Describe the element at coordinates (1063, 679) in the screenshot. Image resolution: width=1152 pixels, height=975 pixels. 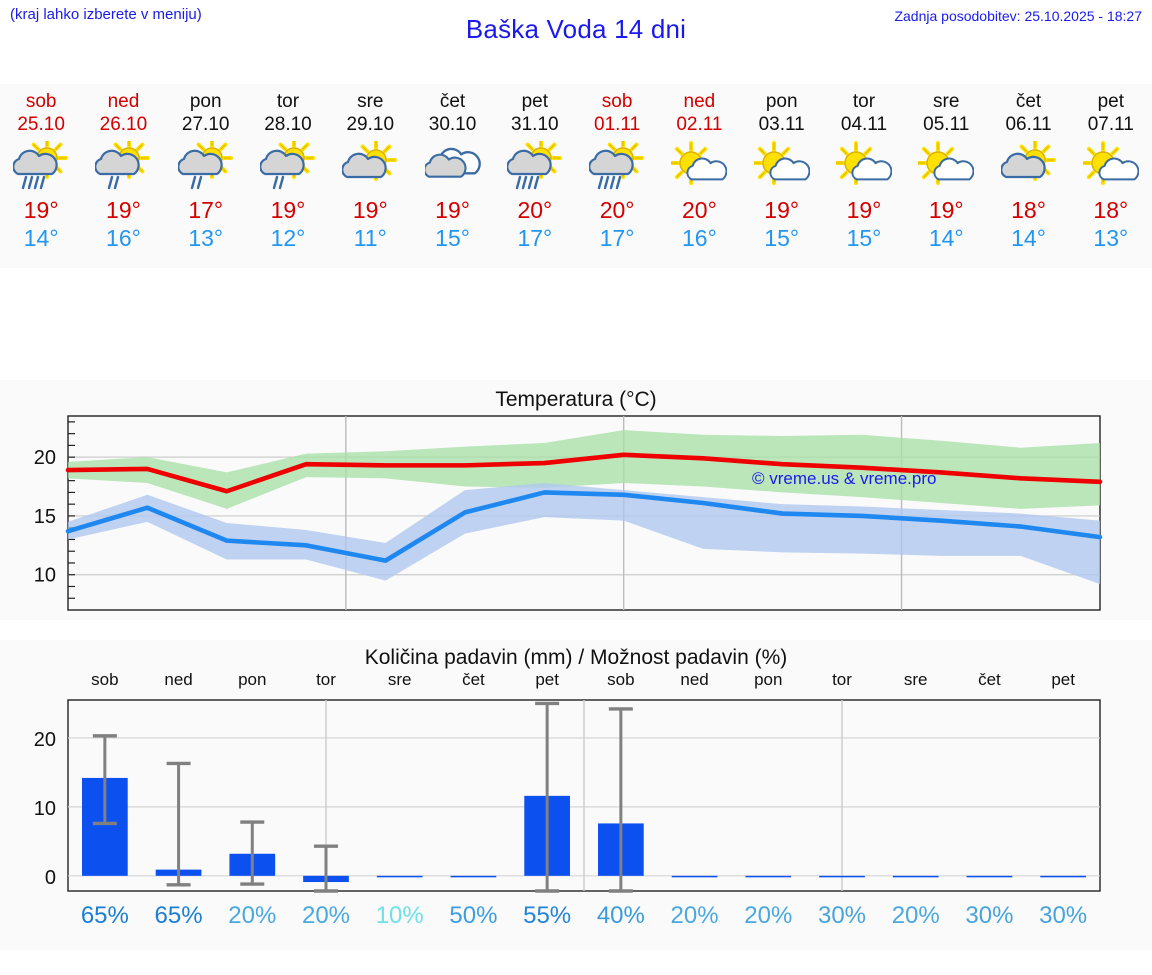
I see `precip-day-label: pet` at that location.